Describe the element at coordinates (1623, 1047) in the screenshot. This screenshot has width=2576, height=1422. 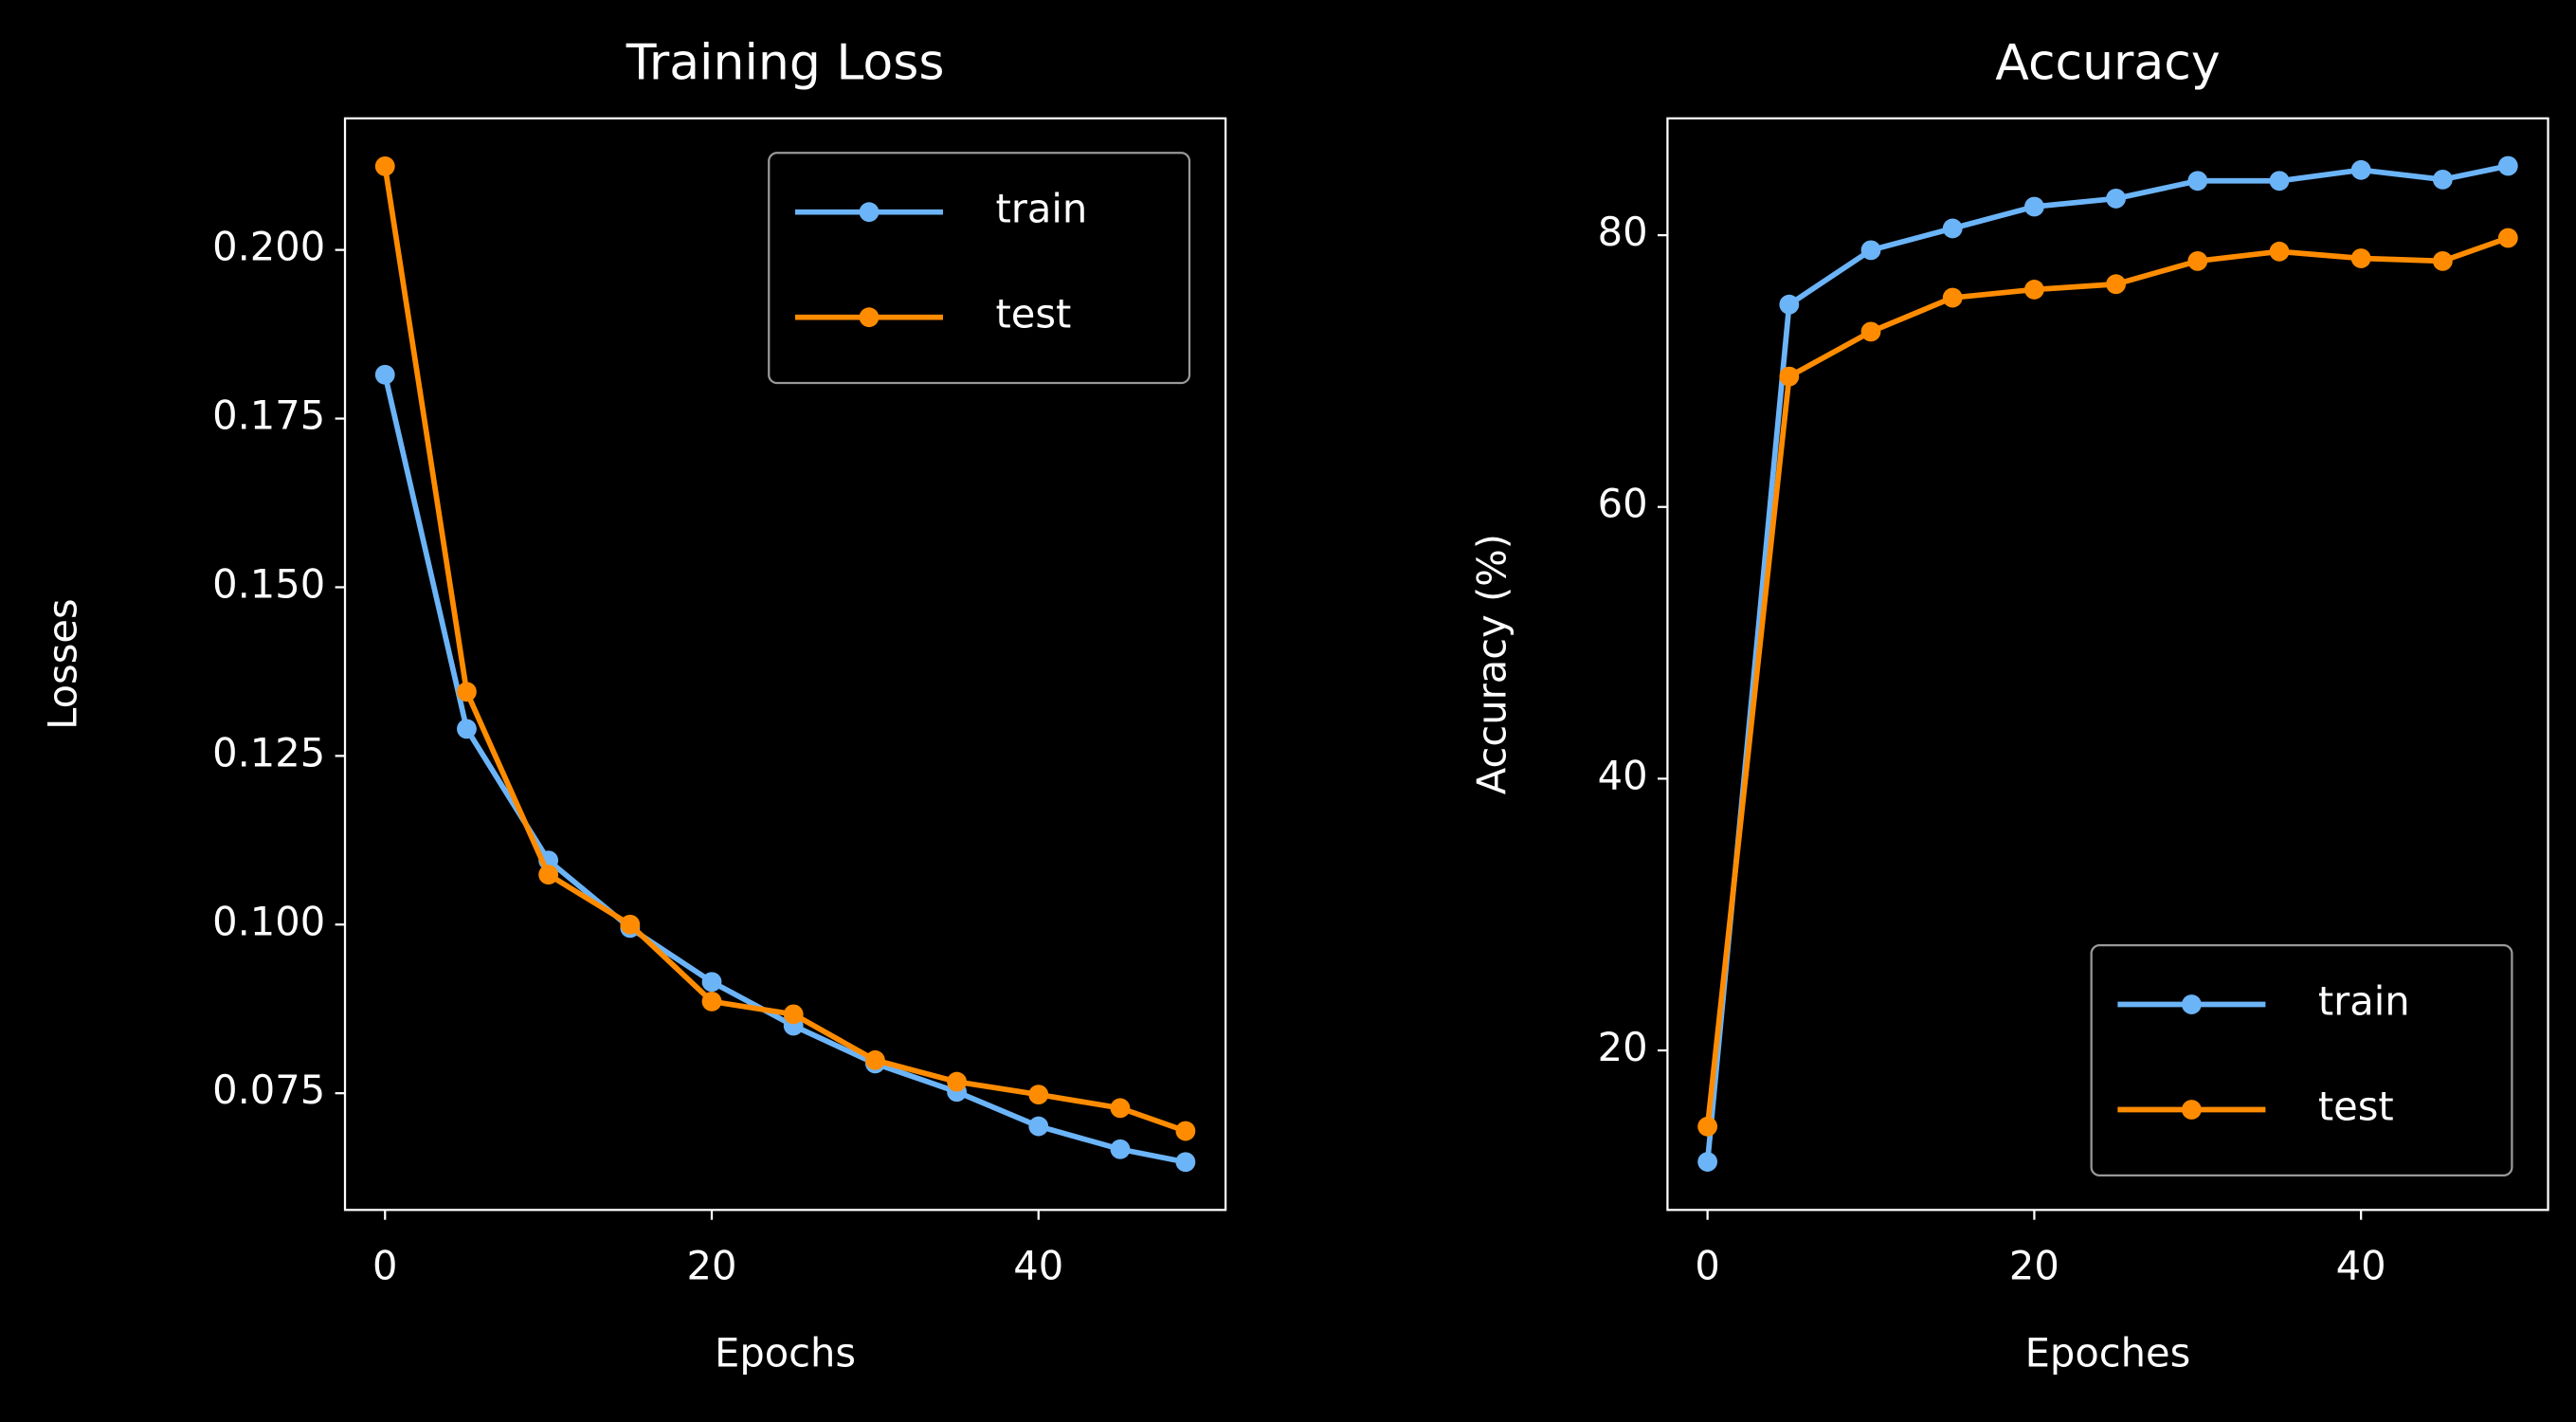
I see `y-tick-label: 20` at that location.